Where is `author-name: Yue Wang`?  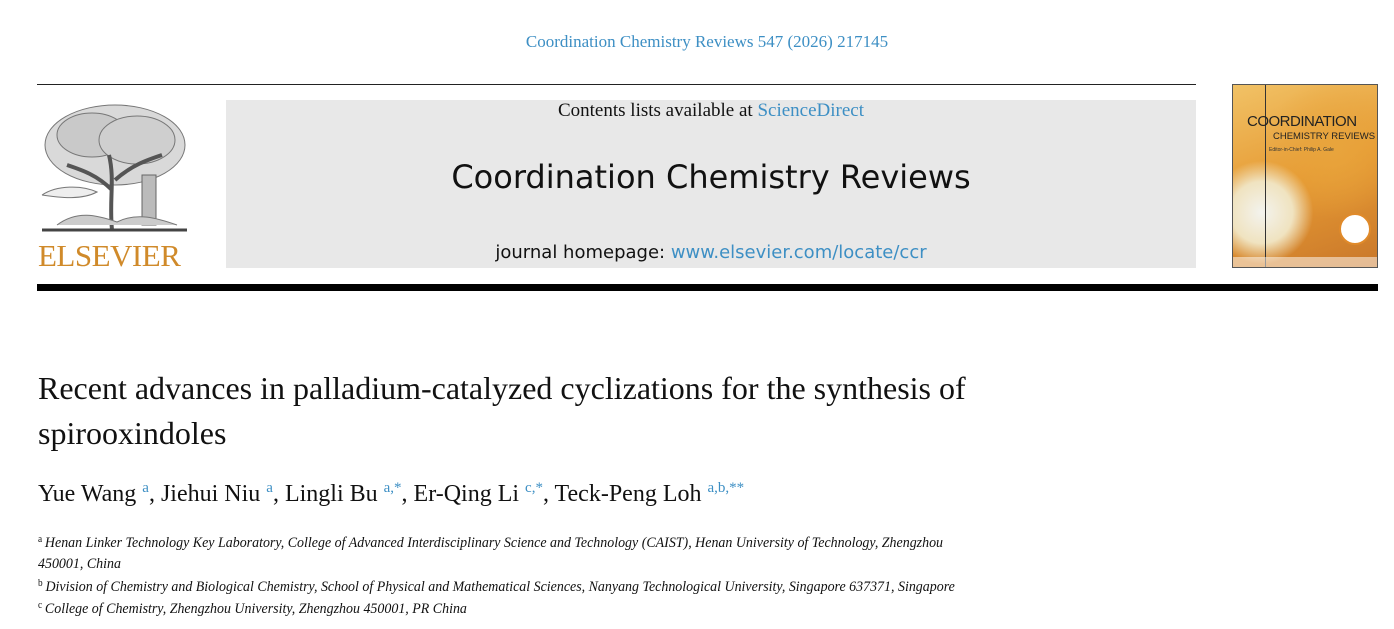
author-name: Yue Wang is located at coordinates (87, 494).